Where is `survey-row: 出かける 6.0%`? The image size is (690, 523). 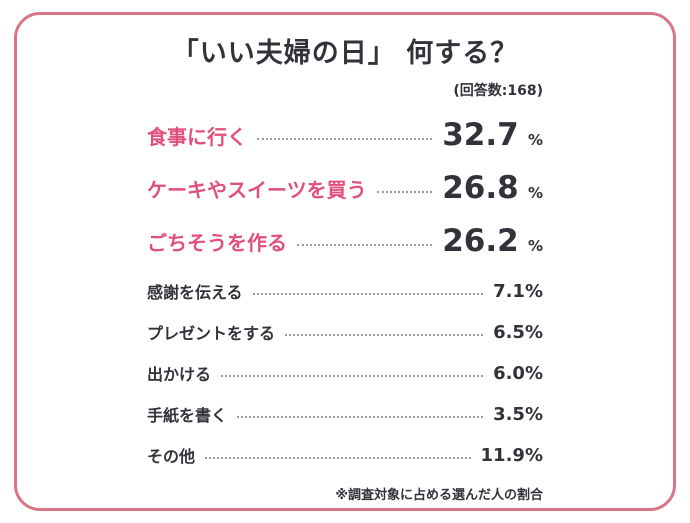
survey-row: 出かける 6.0% is located at coordinates (345, 373).